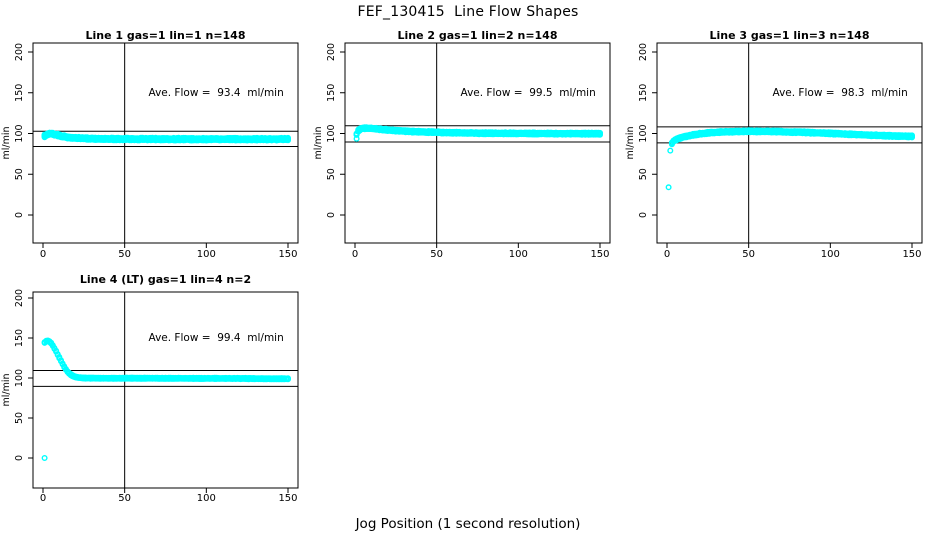 Image resolution: width=936 pixels, height=540 pixels. I want to click on ave-flow-annotation: Ave. Flow = 98.3 ml/min, so click(840, 93).